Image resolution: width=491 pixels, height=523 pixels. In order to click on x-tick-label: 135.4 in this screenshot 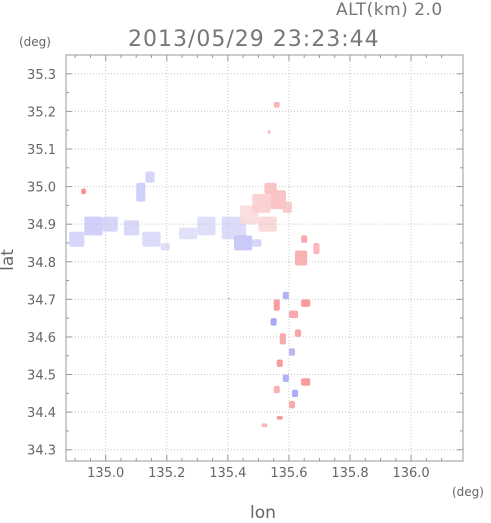, I will do `click(227, 473)`.